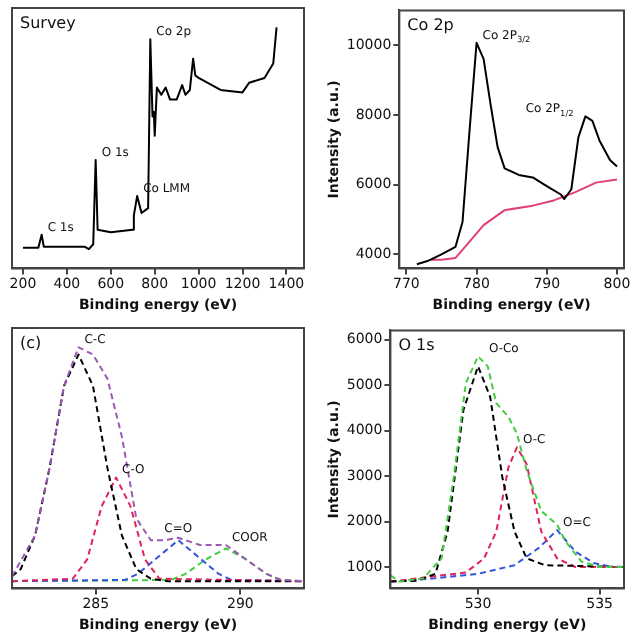 The width and height of the screenshot is (640, 640). Describe the element at coordinates (416, 345) in the screenshot. I see `annotation: O 1s` at that location.